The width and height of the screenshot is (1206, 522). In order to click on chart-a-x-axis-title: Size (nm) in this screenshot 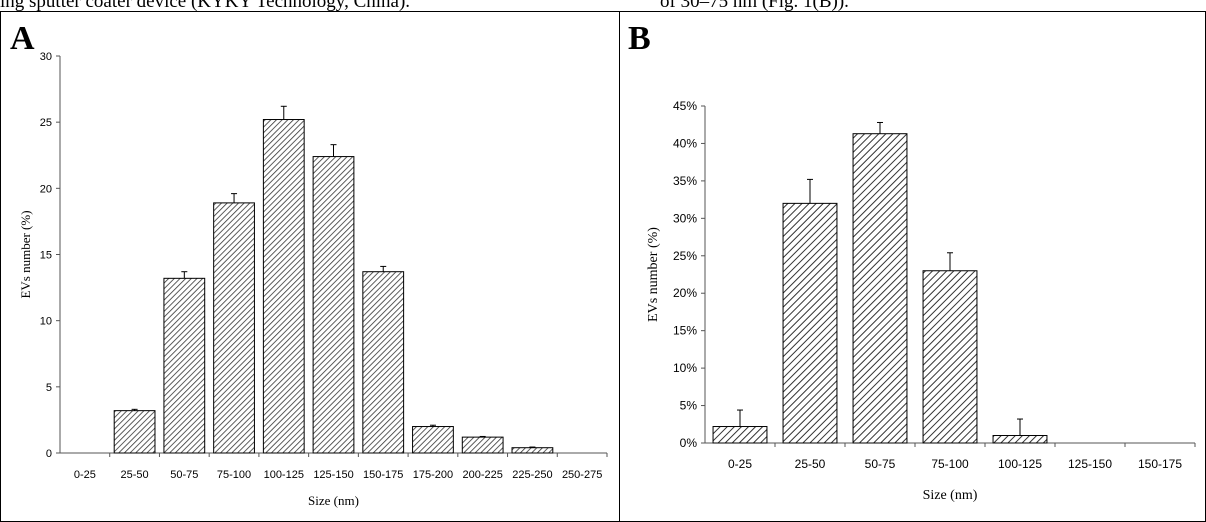, I will do `click(333, 500)`.